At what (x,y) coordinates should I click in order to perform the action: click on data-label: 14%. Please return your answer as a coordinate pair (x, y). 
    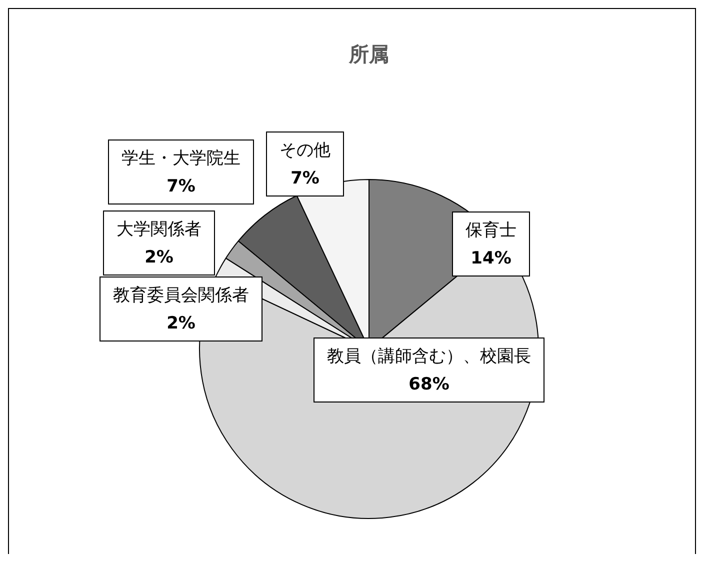
    Looking at the image, I should click on (491, 258).